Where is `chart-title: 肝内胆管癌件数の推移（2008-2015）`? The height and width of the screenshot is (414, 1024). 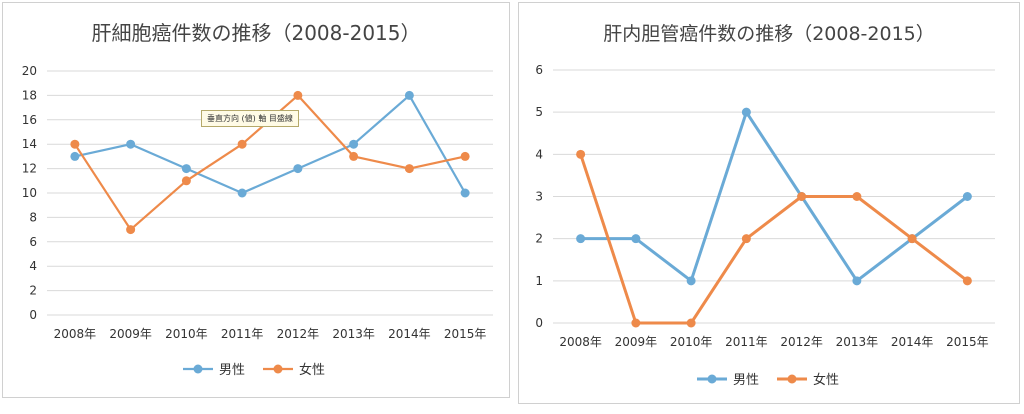 chart-title: 肝内胆管癌件数の推移（2008-2015） is located at coordinates (769, 34).